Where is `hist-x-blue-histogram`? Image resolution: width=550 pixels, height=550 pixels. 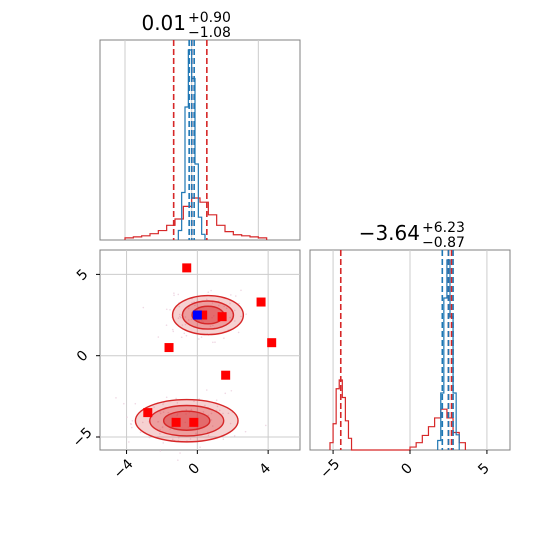 hist-x-blue-histogram is located at coordinates (191, 144).